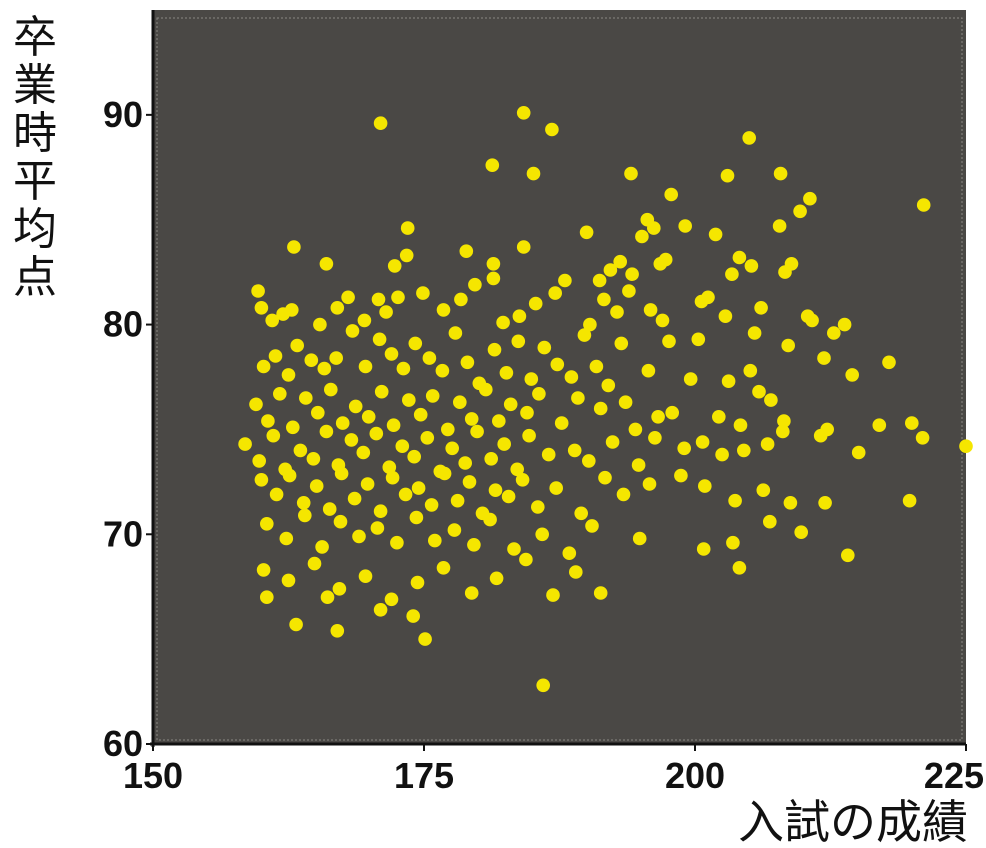 This screenshot has height=848, width=986. What do you see at coordinates (123, 324) in the screenshot?
I see `y-tick-label: 80` at bounding box center [123, 324].